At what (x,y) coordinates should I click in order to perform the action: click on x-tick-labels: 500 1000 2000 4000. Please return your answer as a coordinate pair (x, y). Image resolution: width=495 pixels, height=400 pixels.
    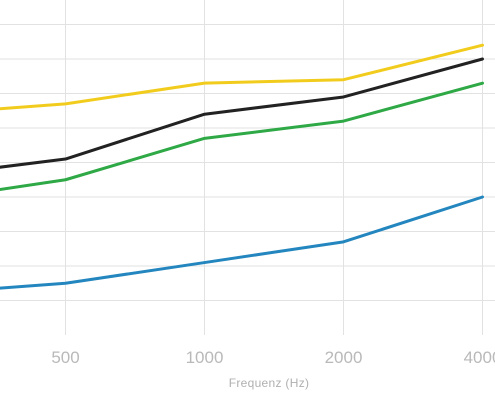
    Looking at the image, I should click on (273, 357).